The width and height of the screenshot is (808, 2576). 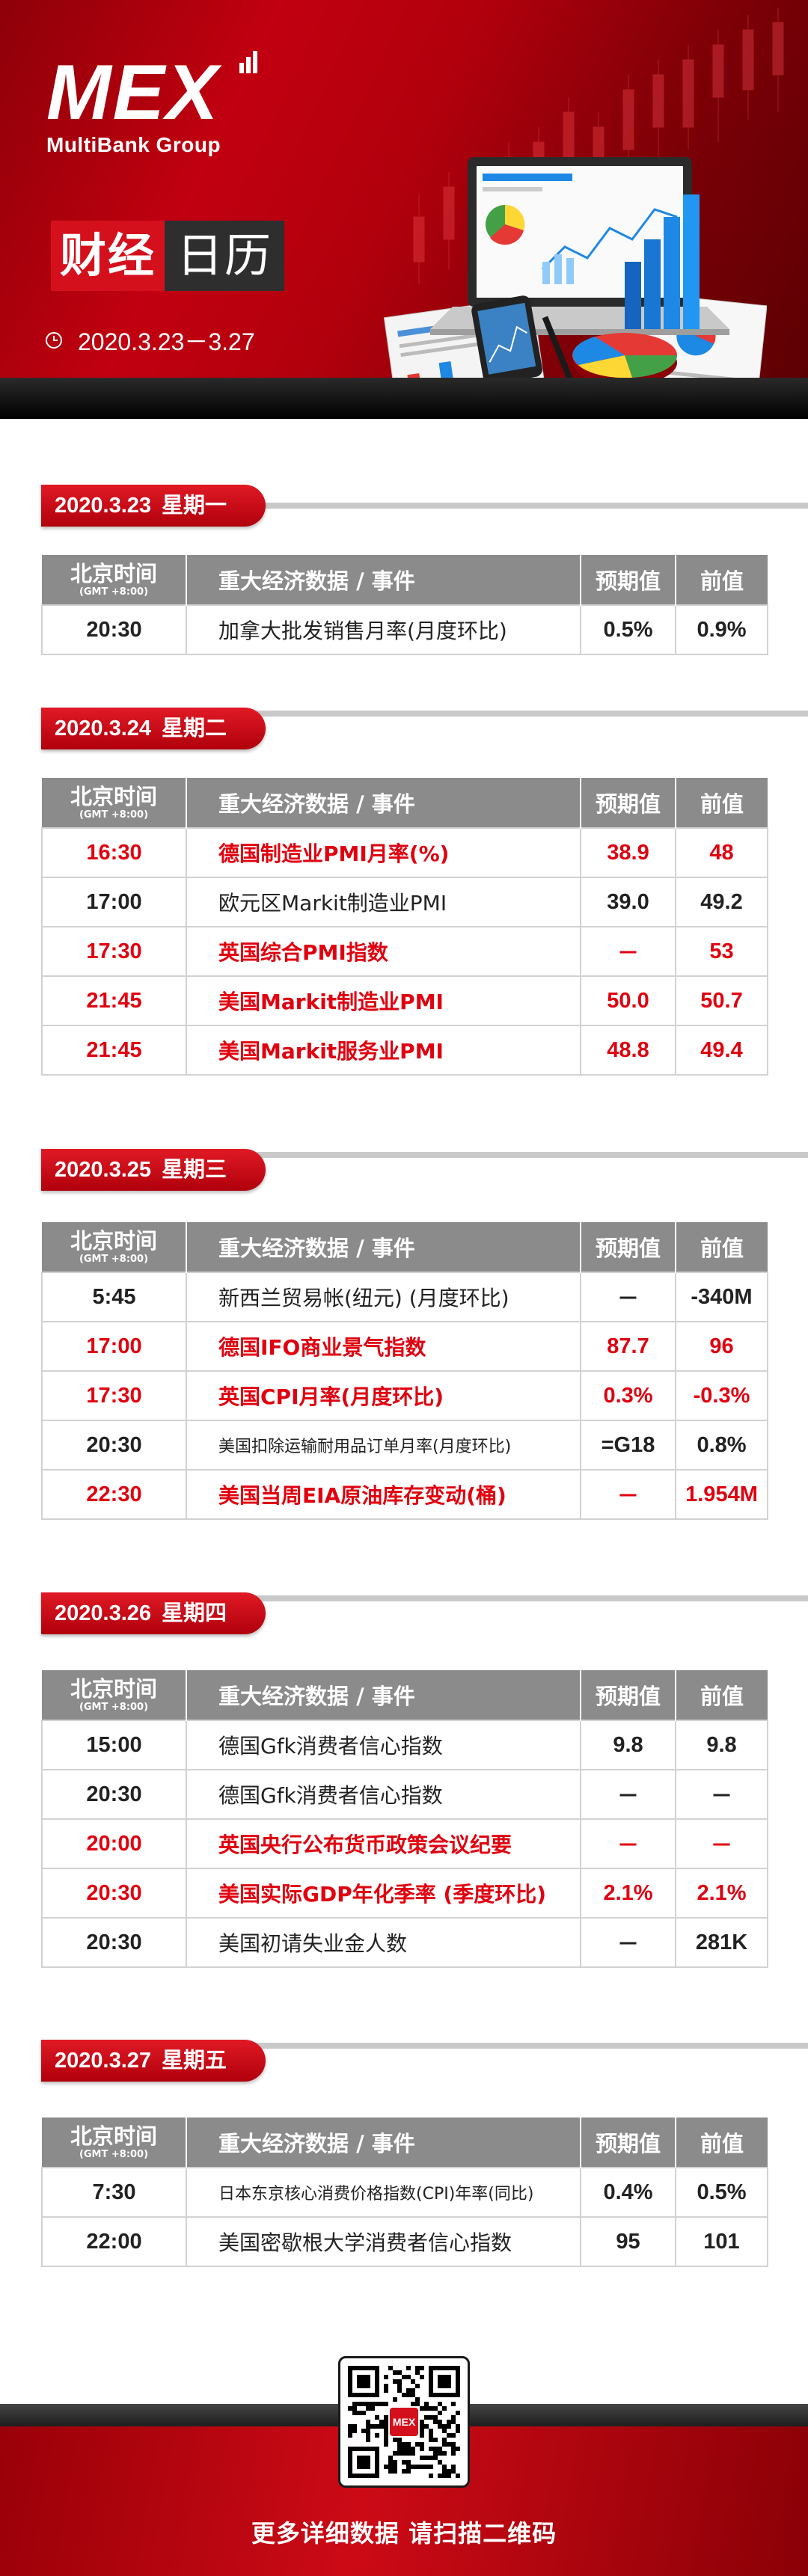 I want to click on cell-expected: 48.8, so click(x=628, y=1050).